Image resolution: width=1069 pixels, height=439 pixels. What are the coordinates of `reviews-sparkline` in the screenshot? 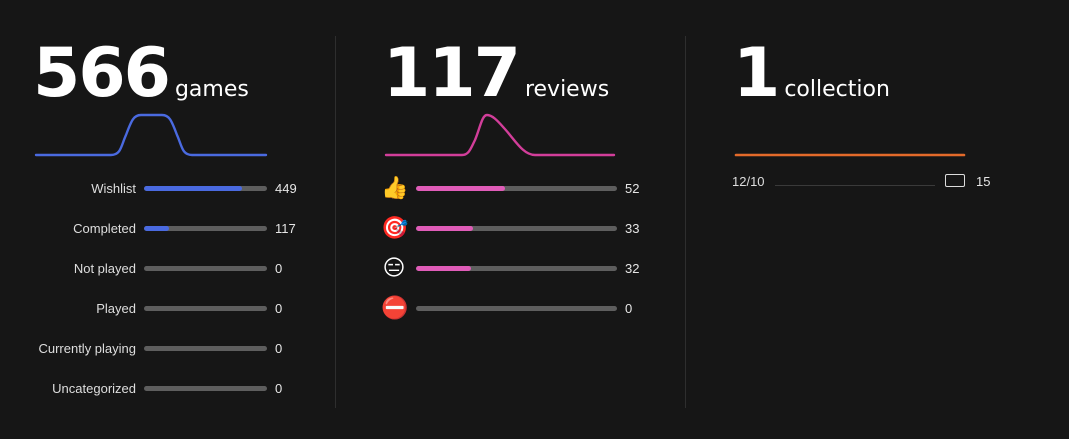 It's located at (500, 135).